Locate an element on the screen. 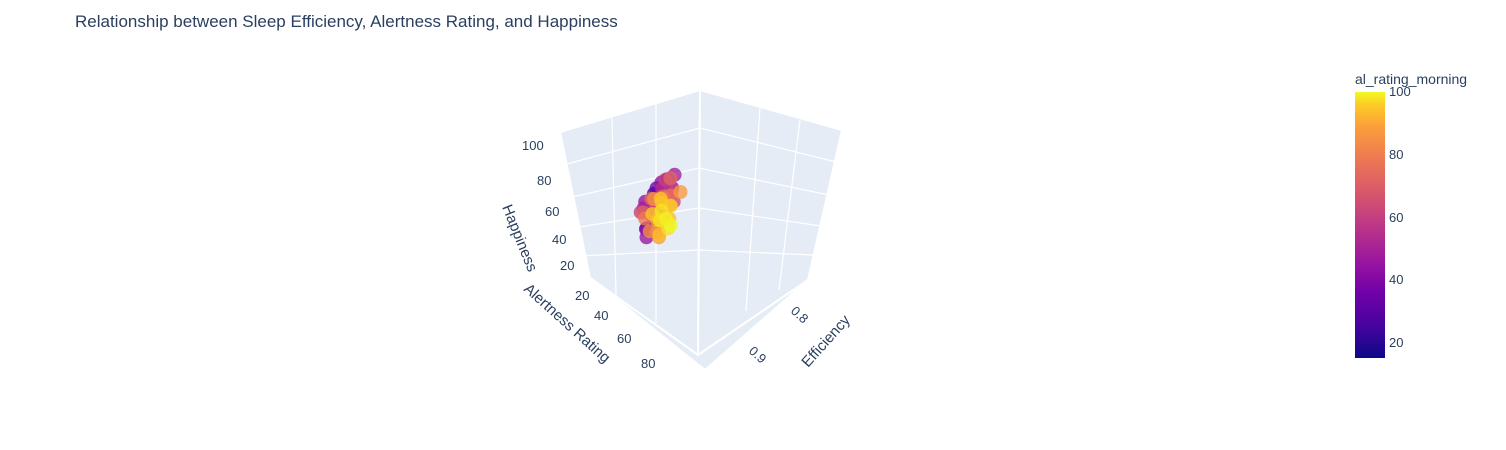 The height and width of the screenshot is (450, 1506). colorbar-tick-label: 20 is located at coordinates (1396, 342).